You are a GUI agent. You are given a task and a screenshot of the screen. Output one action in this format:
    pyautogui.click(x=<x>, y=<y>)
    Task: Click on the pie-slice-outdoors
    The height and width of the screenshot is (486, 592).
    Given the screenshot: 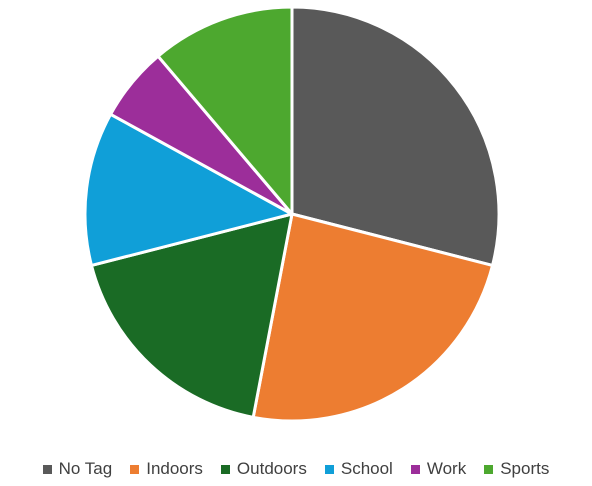 What is the action you would take?
    pyautogui.click(x=192, y=315)
    